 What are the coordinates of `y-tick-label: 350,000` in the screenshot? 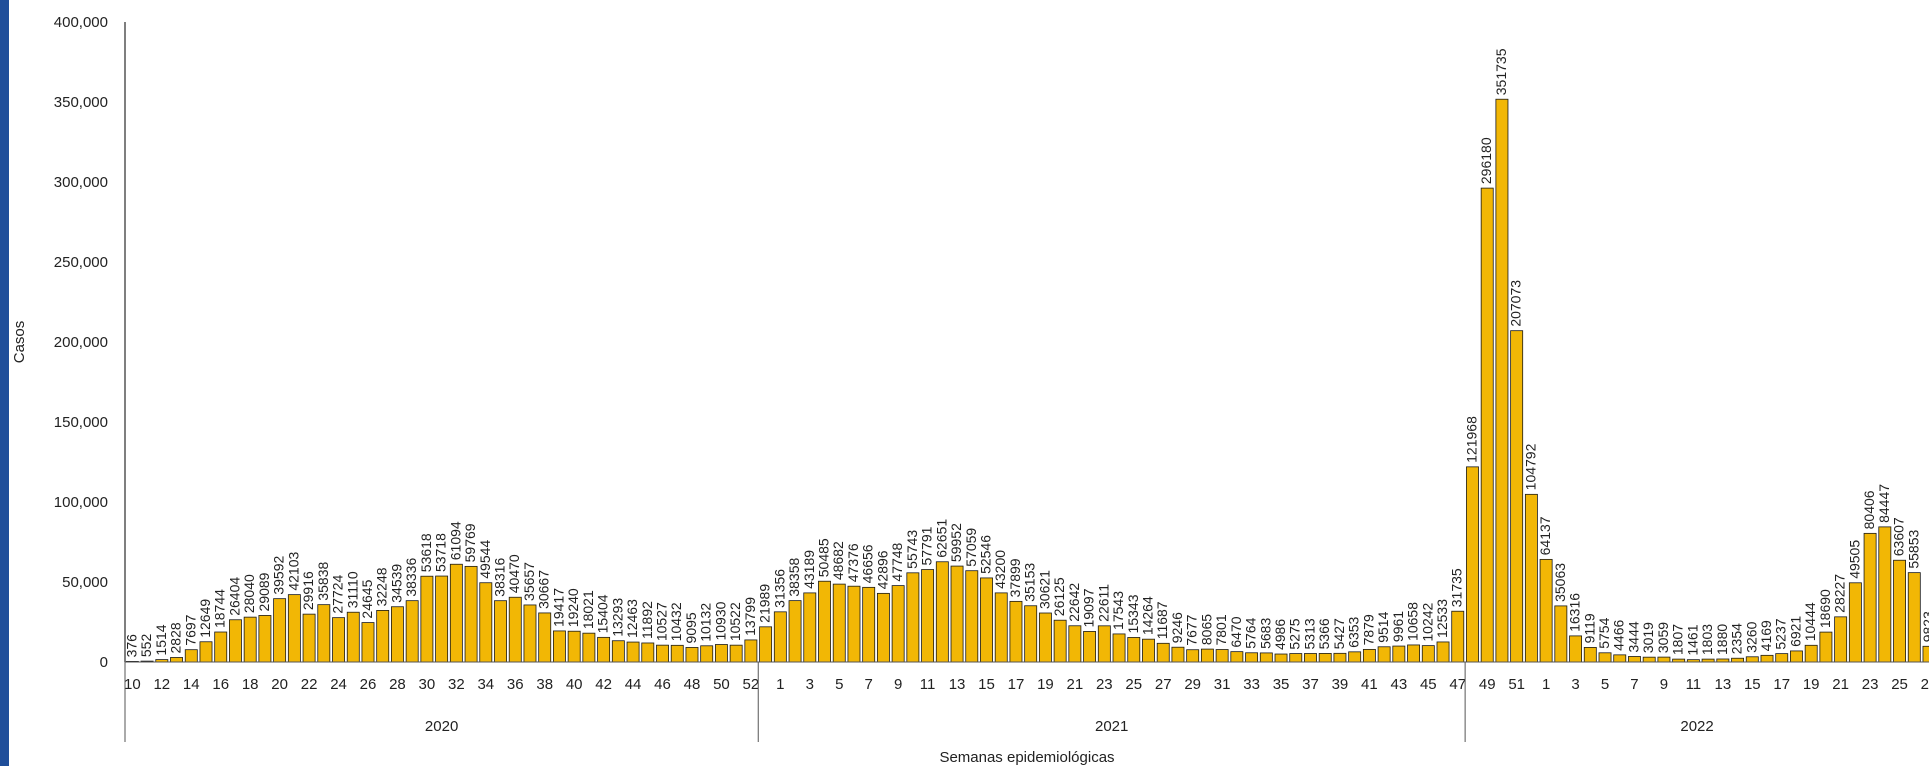 It's located at (81, 102).